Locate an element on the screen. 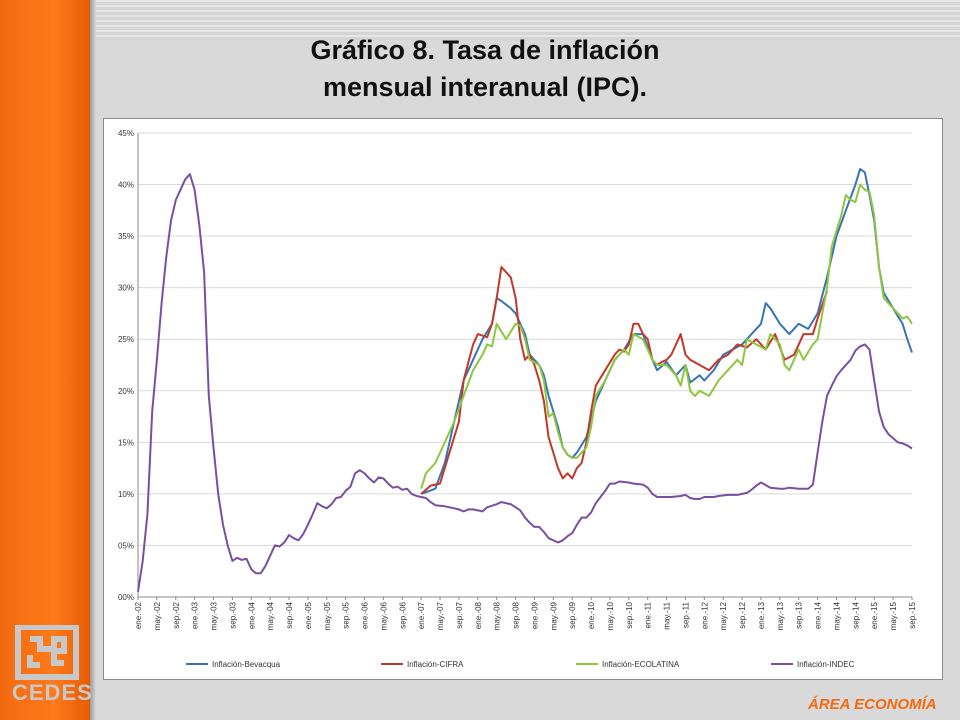  x-tick-label: ene.-09 is located at coordinates (534, 615).